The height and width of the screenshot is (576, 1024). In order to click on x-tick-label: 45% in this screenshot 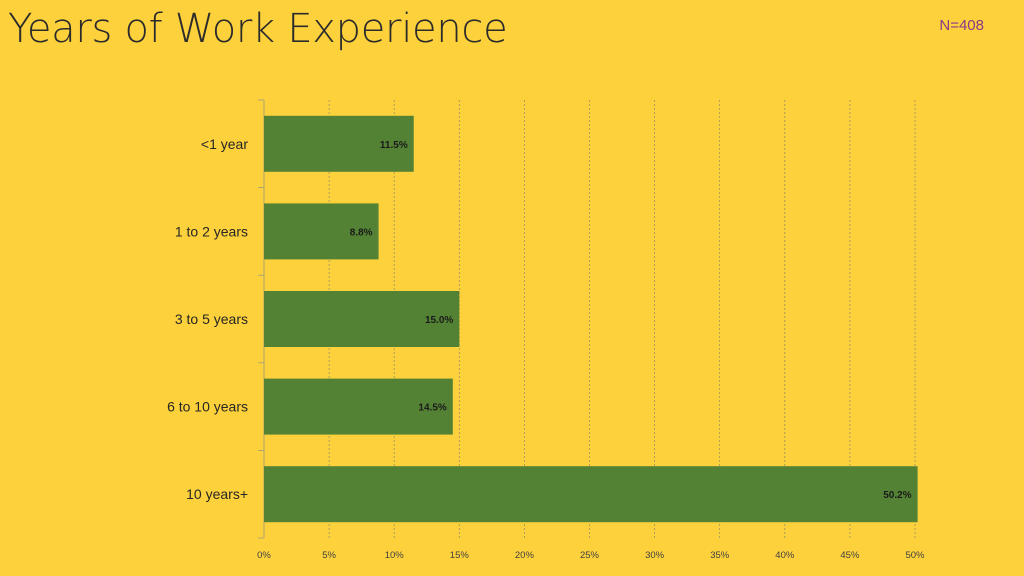, I will do `click(850, 555)`.